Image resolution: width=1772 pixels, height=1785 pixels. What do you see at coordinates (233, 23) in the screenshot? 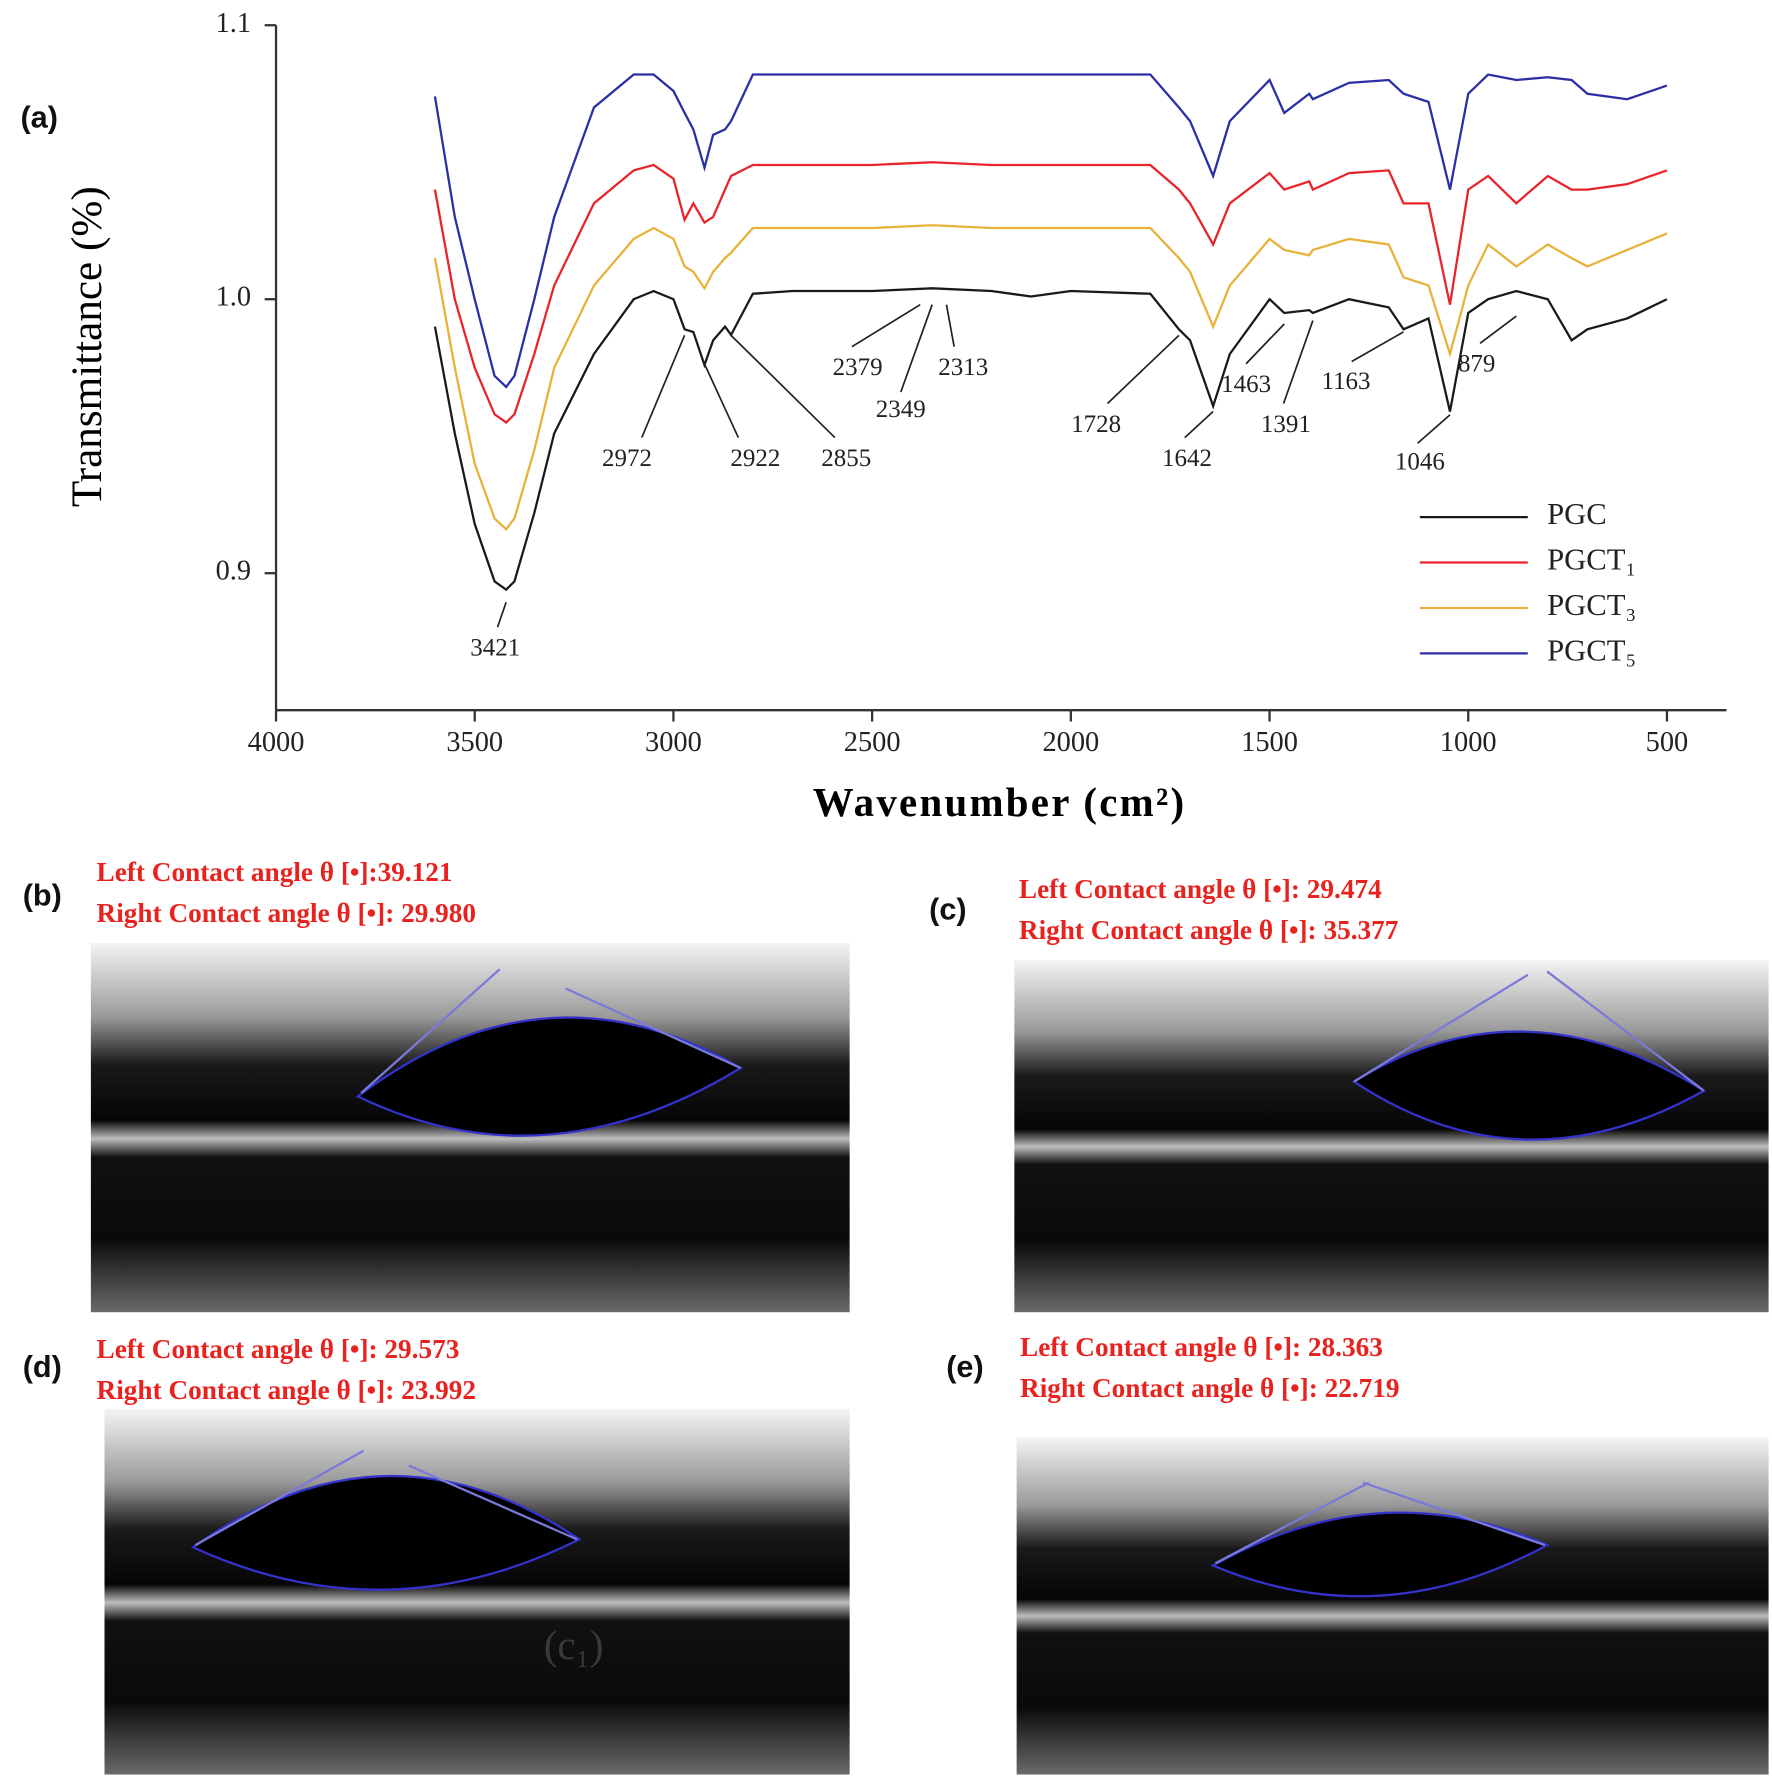
I see `y-tick-label: 1.1` at bounding box center [233, 23].